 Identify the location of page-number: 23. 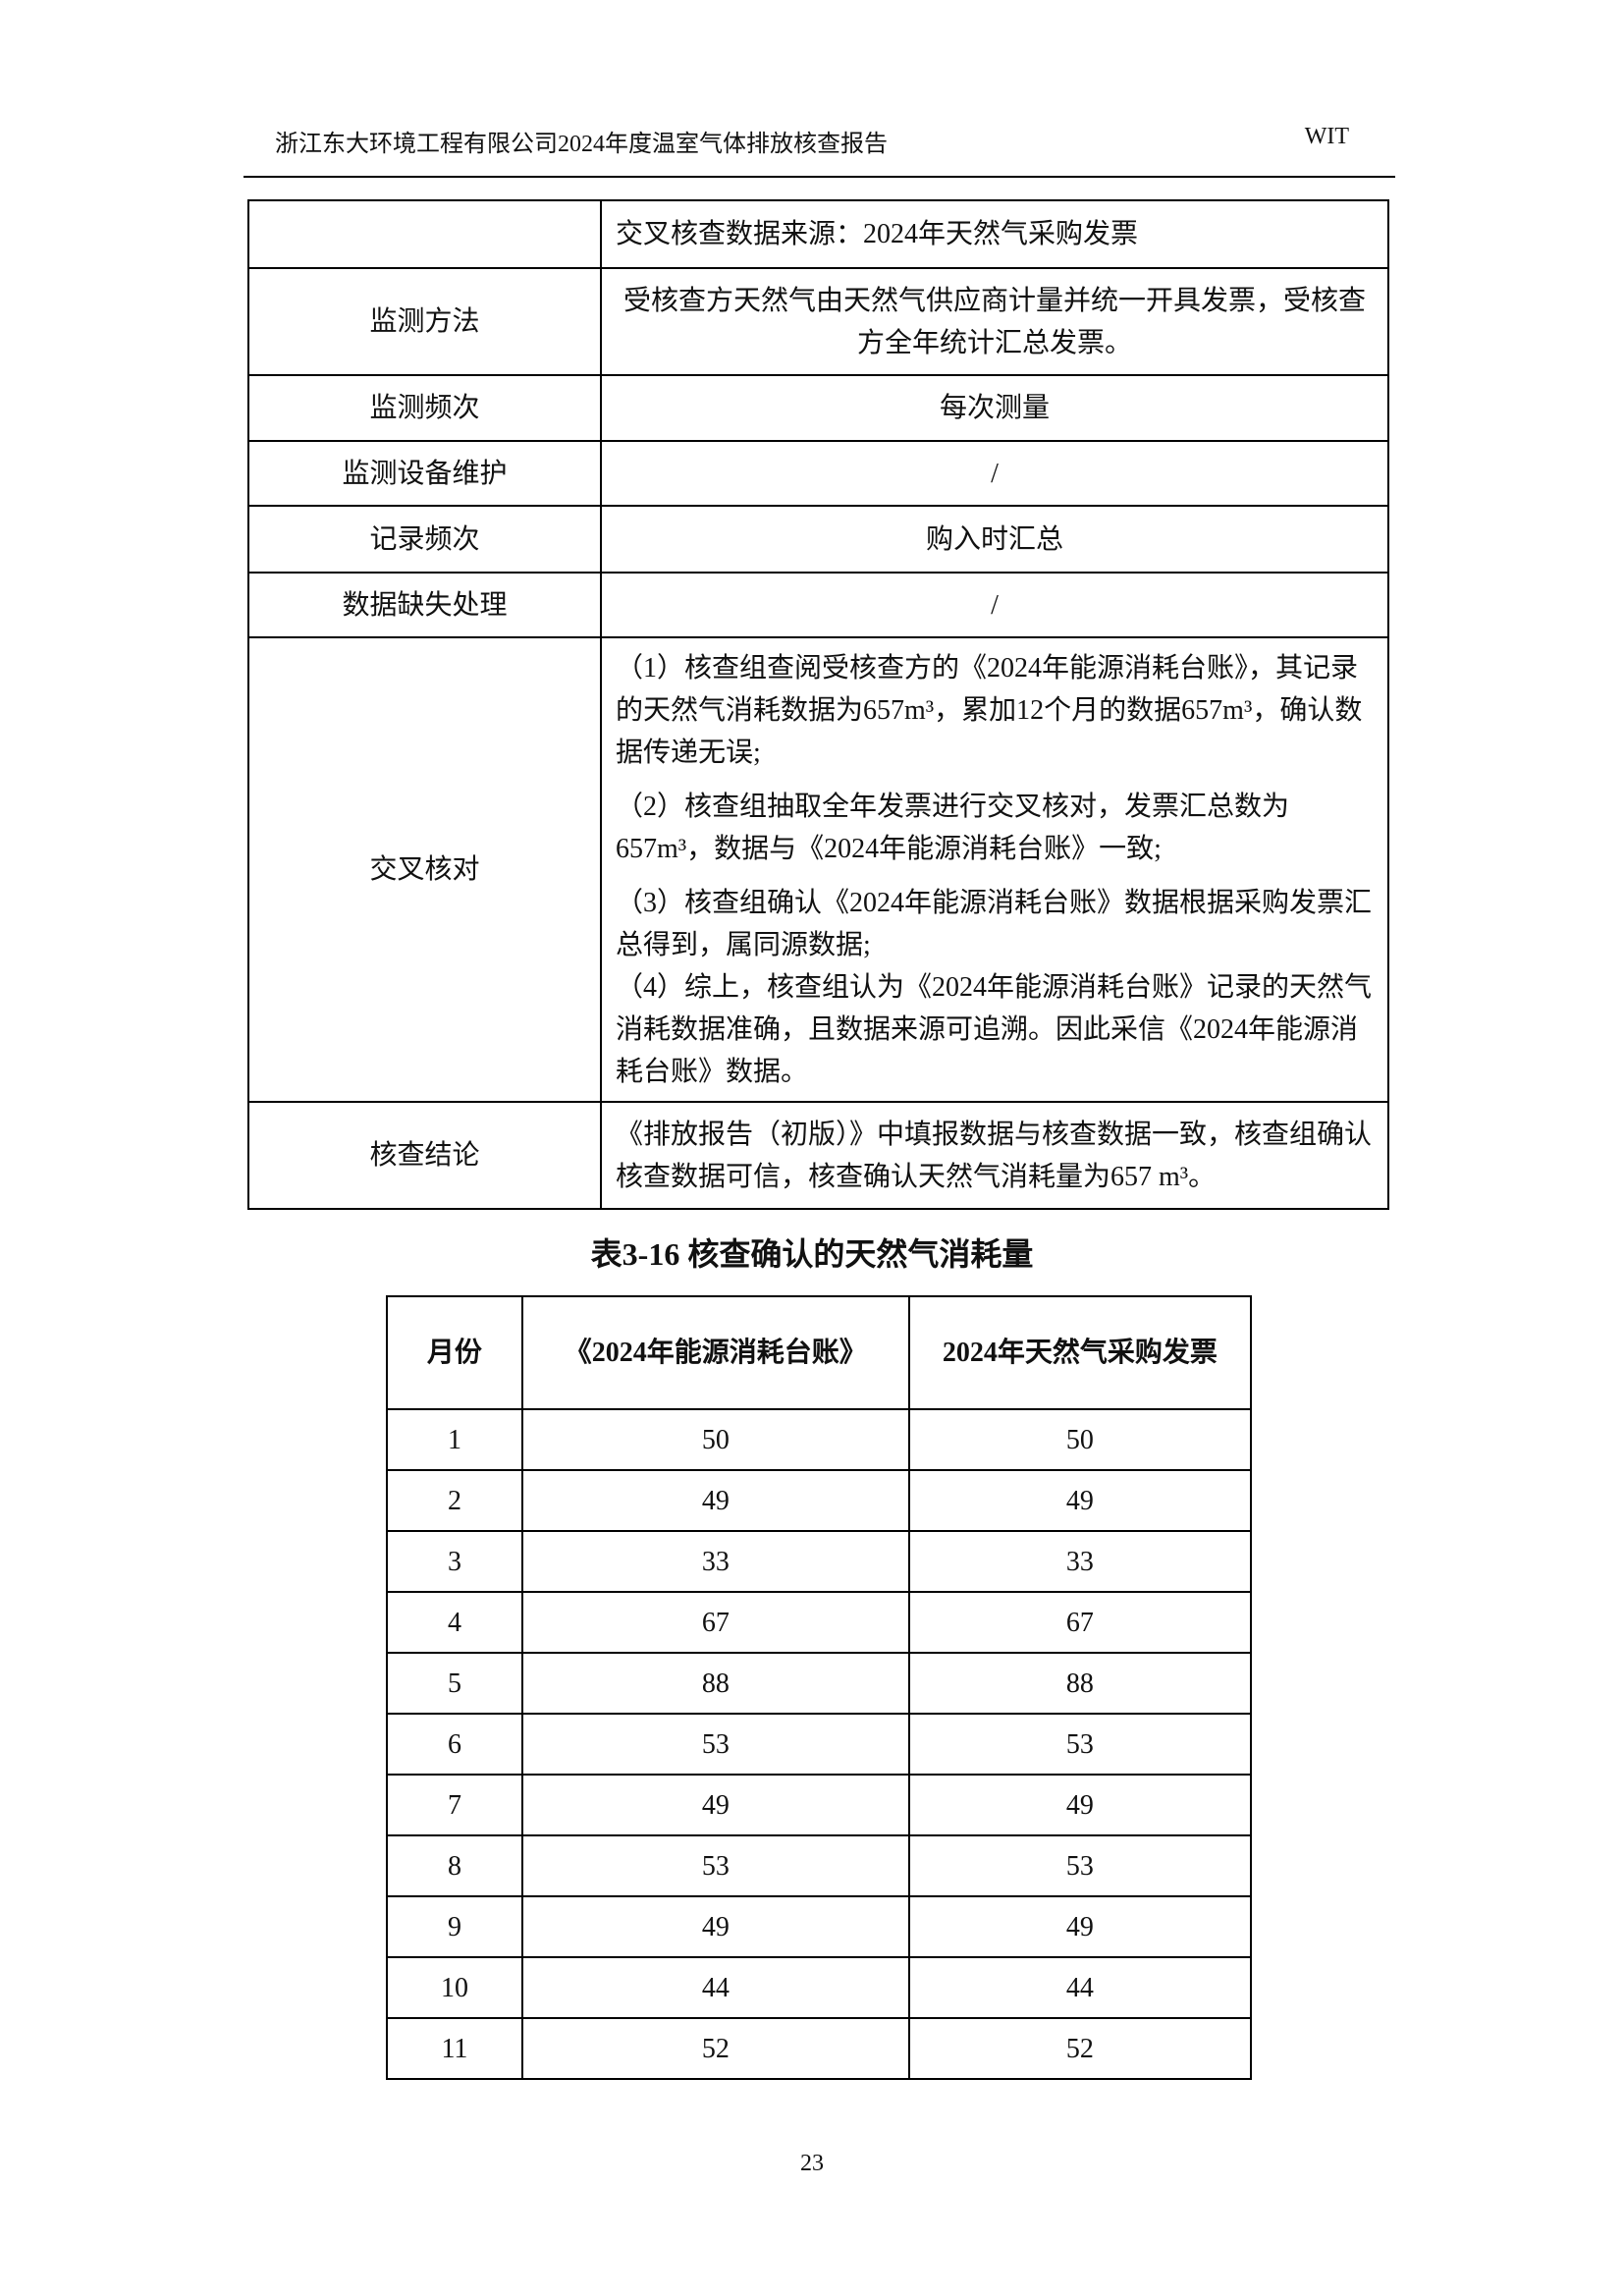
(812, 2163).